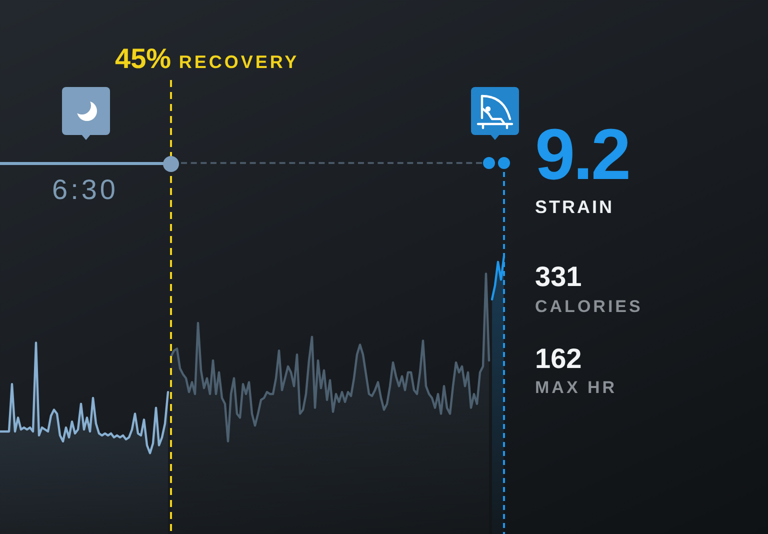  What do you see at coordinates (85, 189) in the screenshot?
I see `text: 6:30` at bounding box center [85, 189].